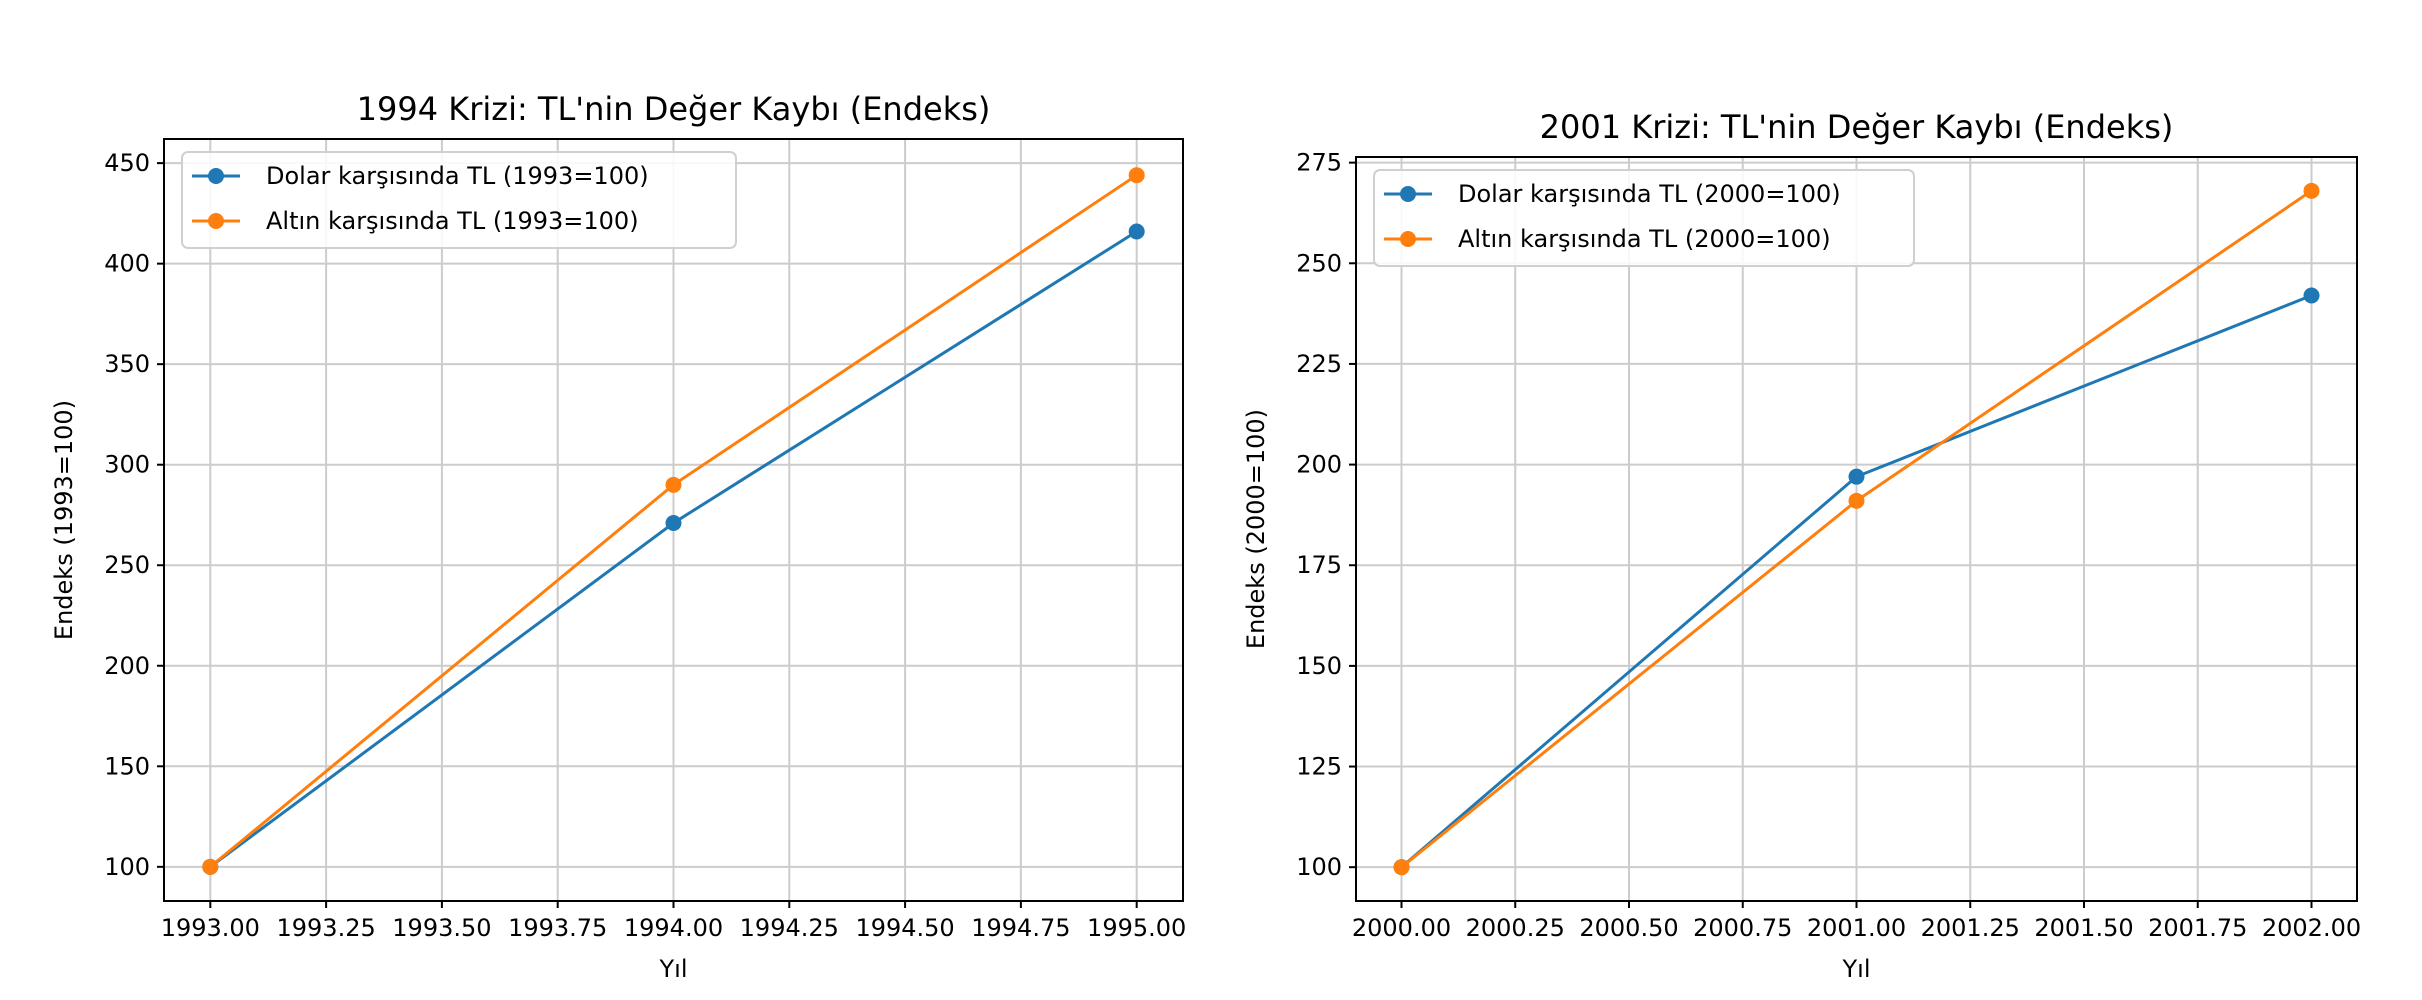 This screenshot has height=1000, width=2422. I want to click on x-tick-label: 1993.75, so click(557, 928).